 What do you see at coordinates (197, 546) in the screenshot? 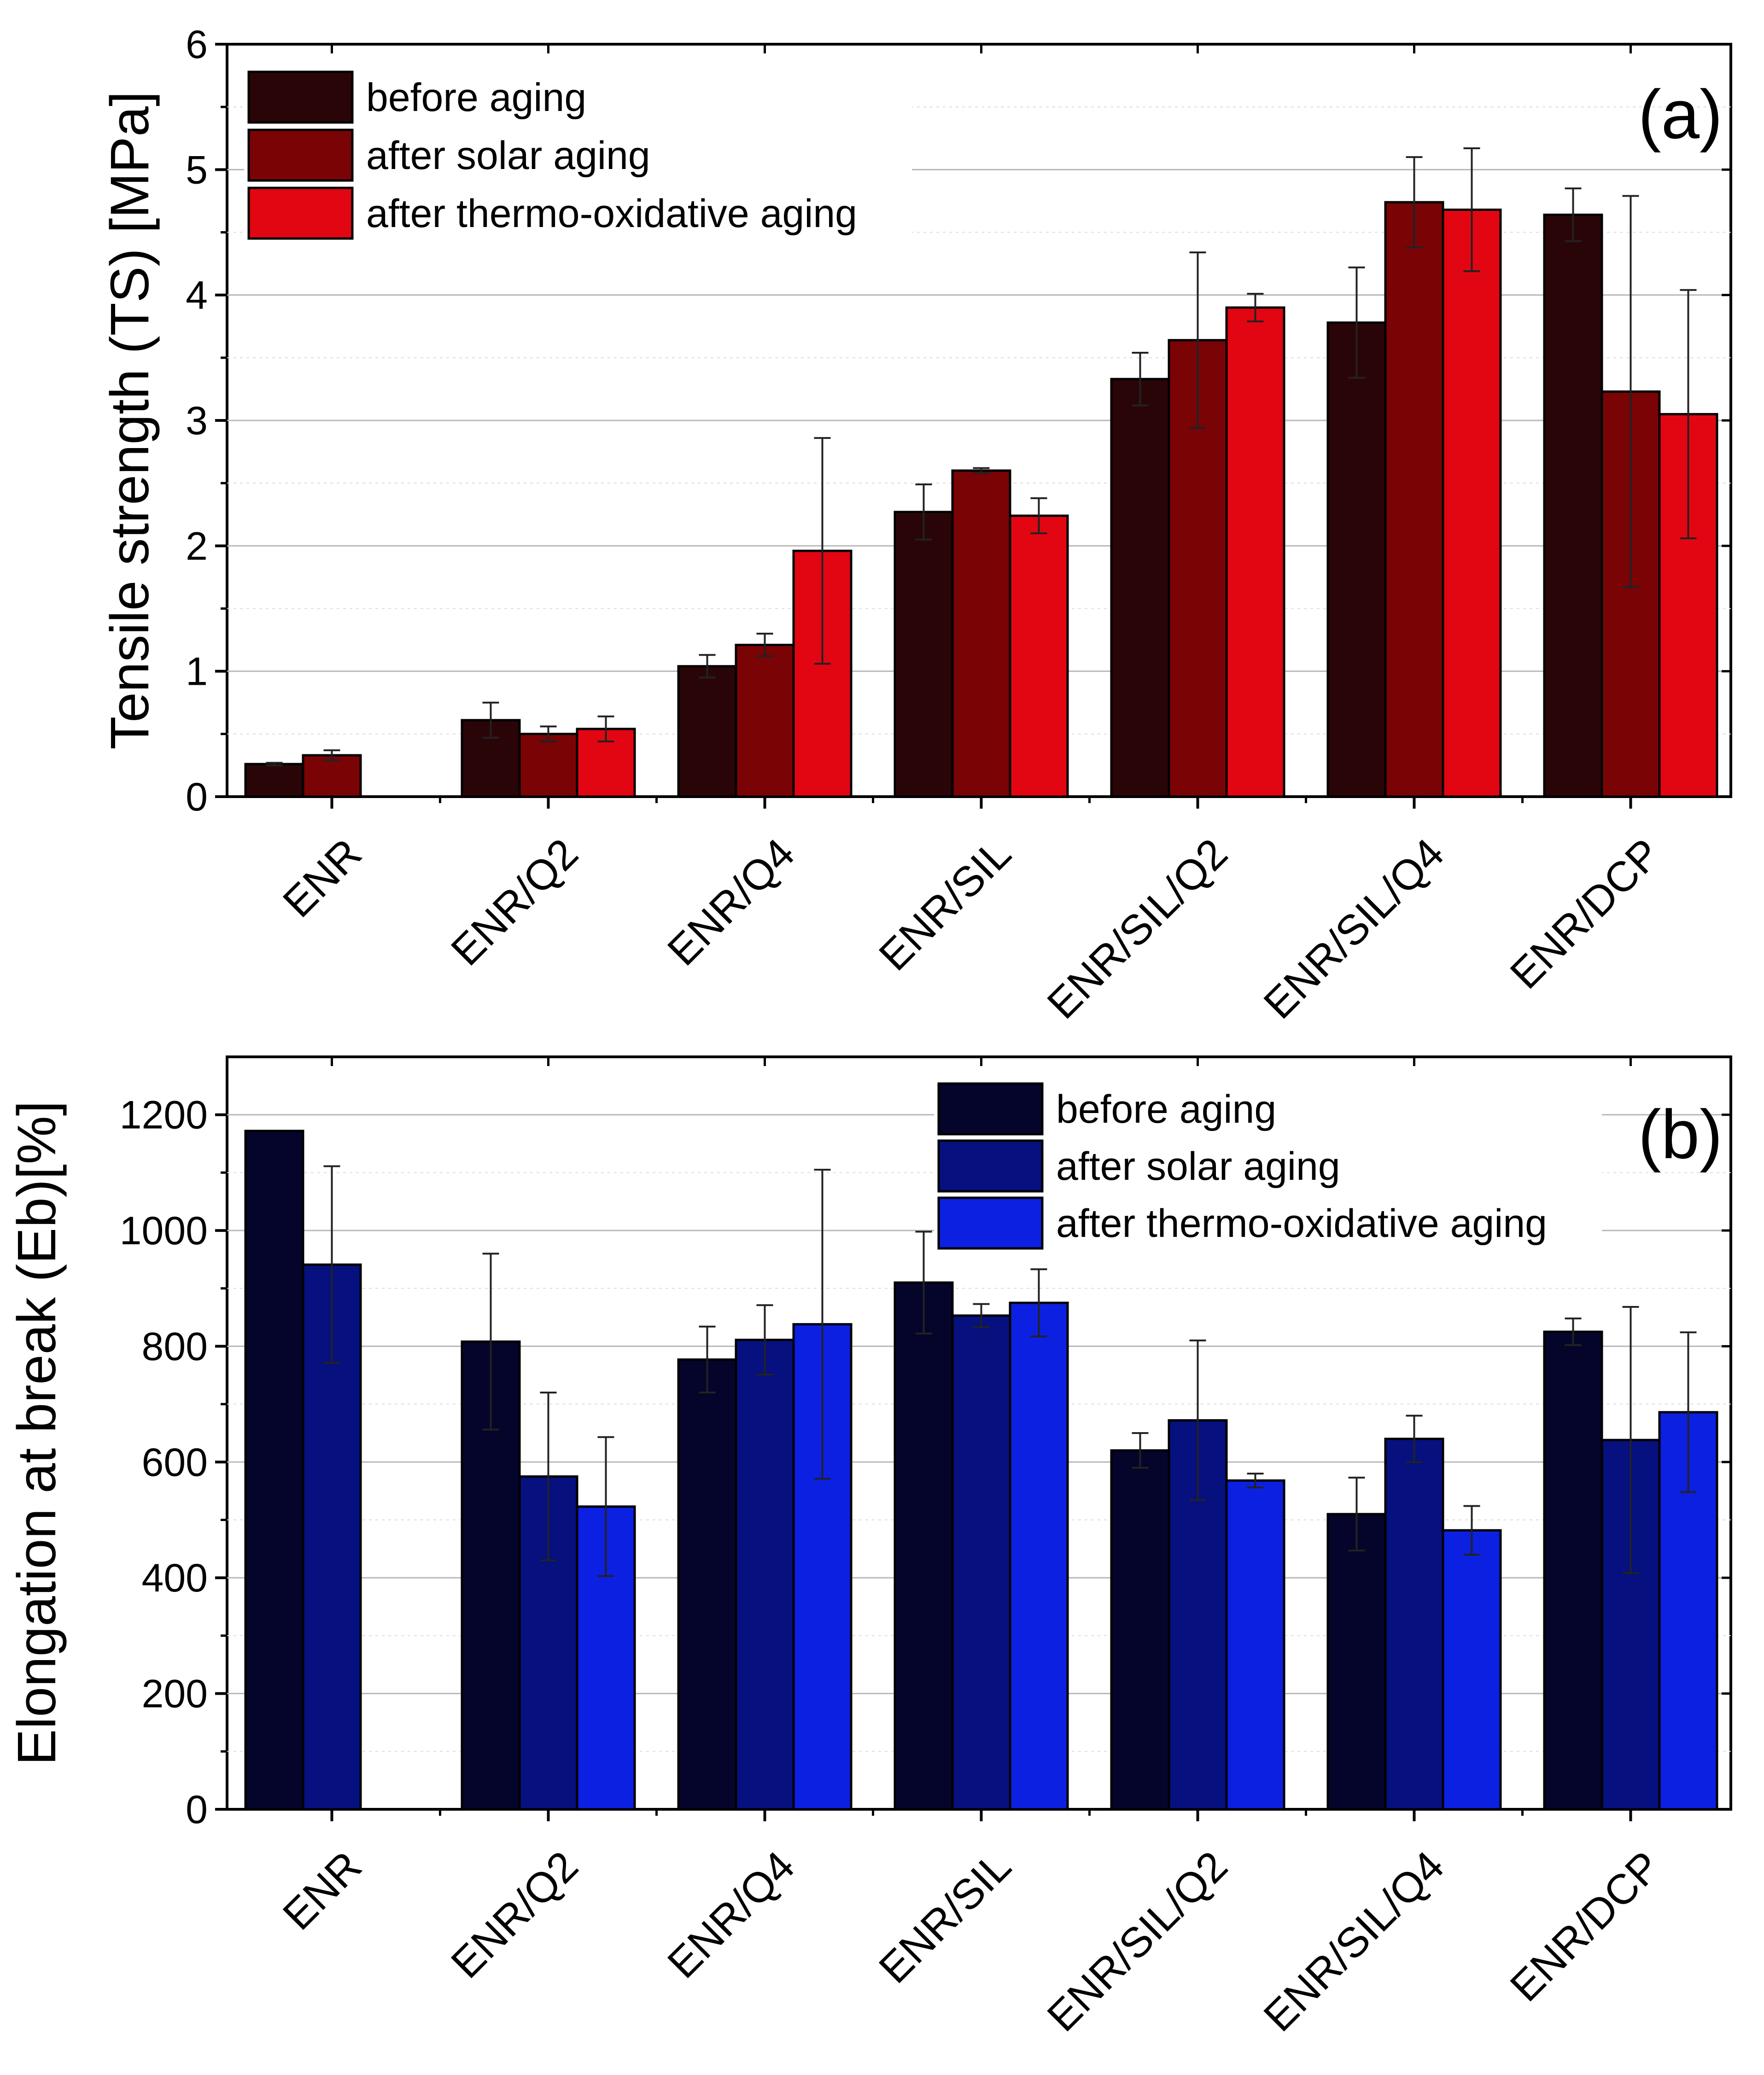
I see `y-tick-label: 2` at bounding box center [197, 546].